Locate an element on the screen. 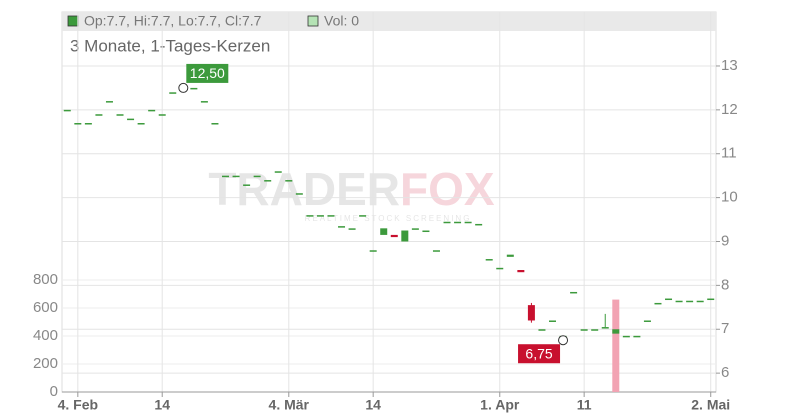 This screenshot has height=420, width=800. volume-bar is located at coordinates (616, 345).